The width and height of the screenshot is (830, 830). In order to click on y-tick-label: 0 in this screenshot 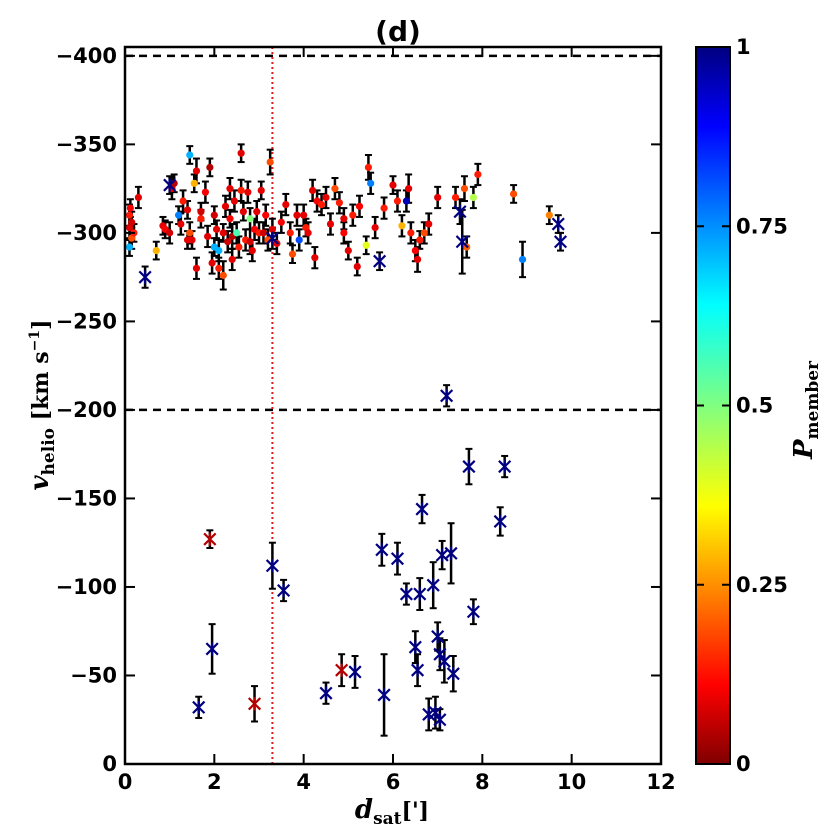, I will do `click(109, 764)`.